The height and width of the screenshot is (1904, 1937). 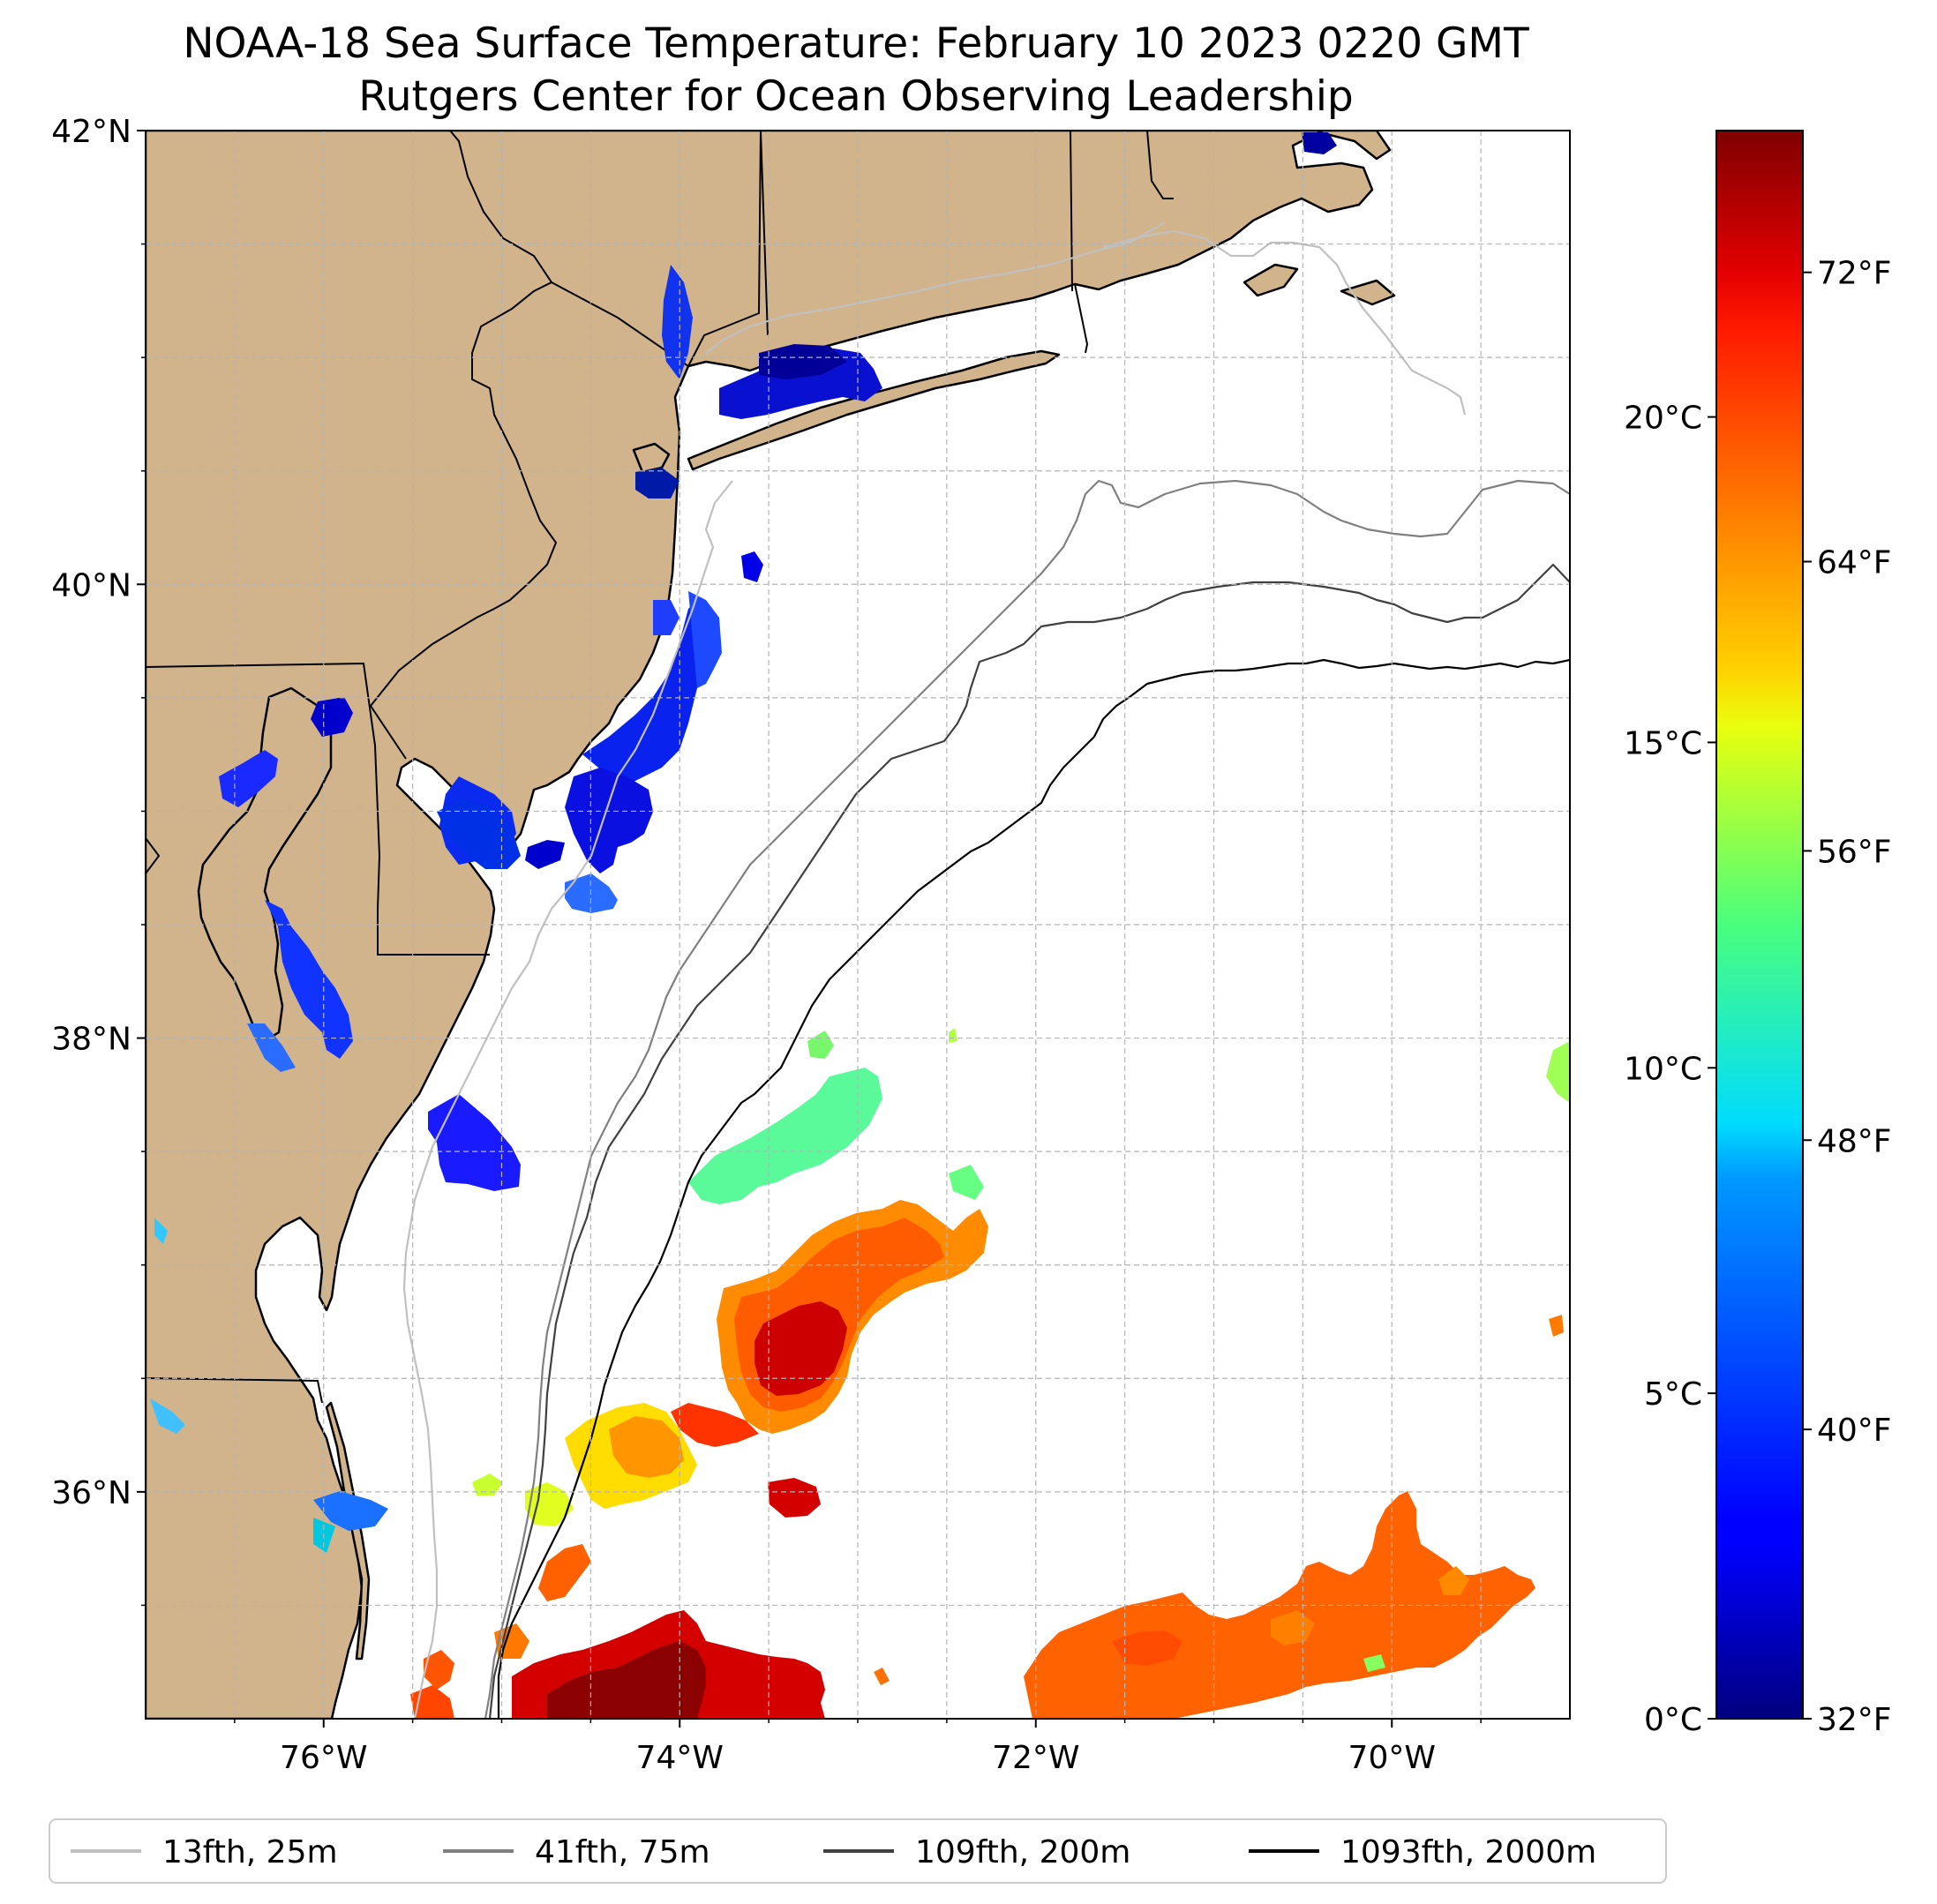 What do you see at coordinates (1673, 1394) in the screenshot?
I see `colorbar-celsius-label: 5°C` at bounding box center [1673, 1394].